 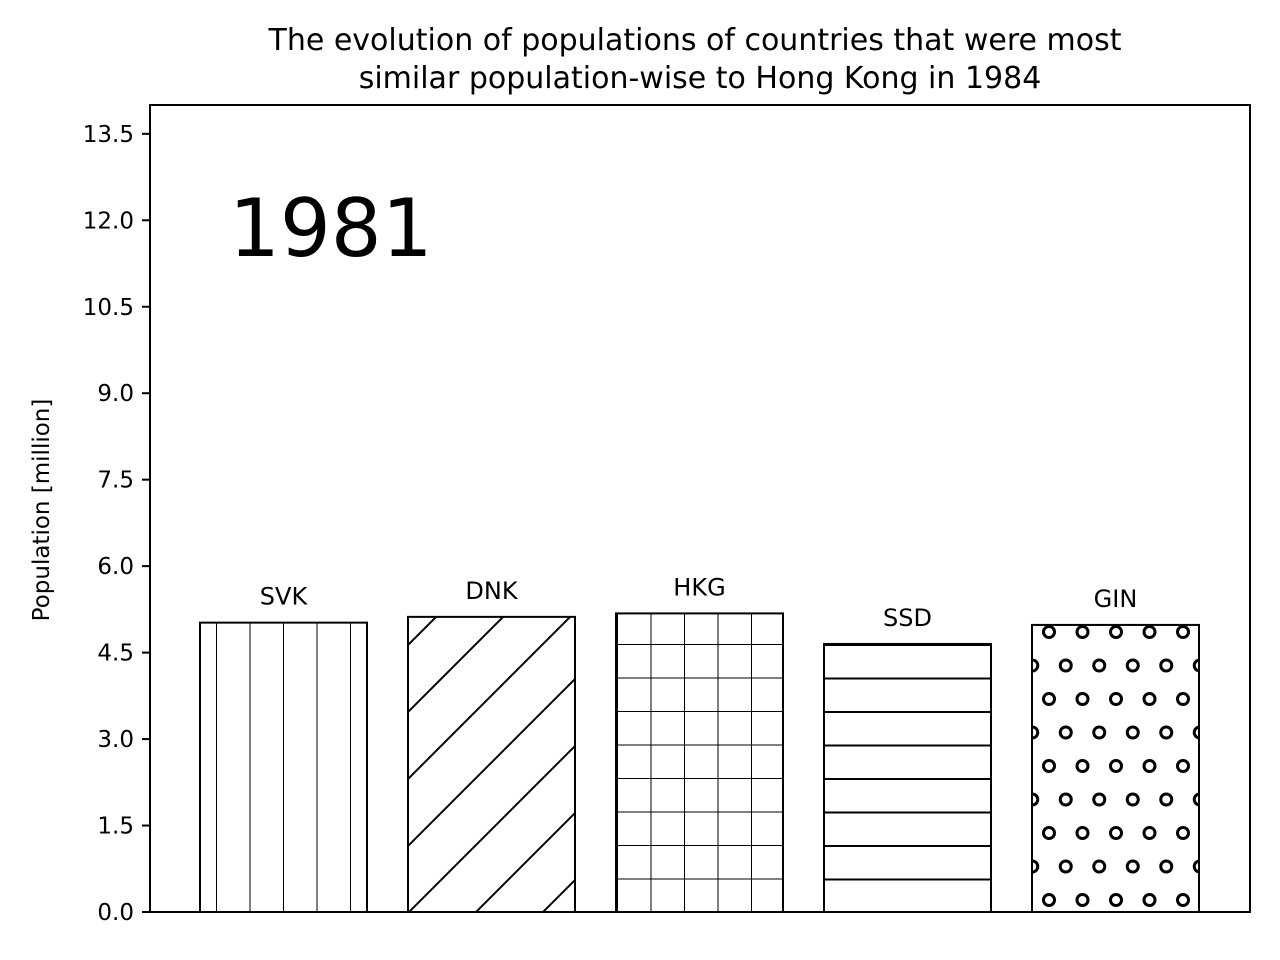 I want to click on bar-ssd, so click(x=907, y=777).